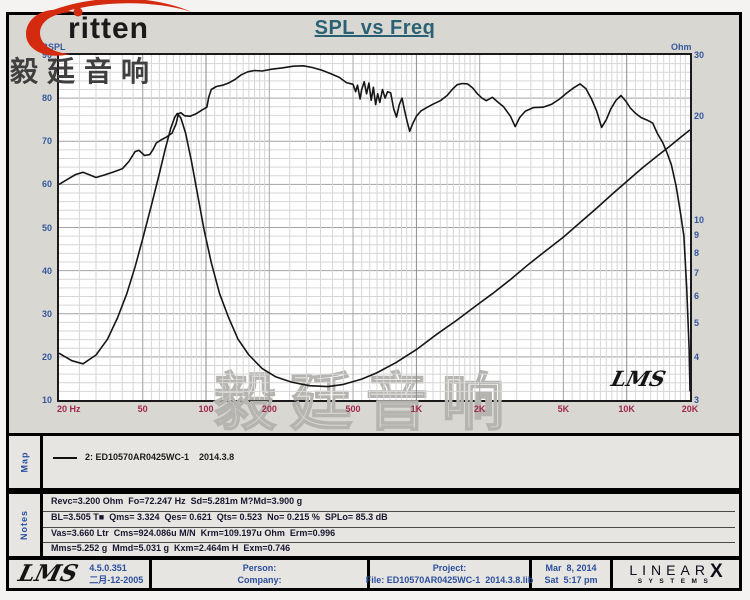 The width and height of the screenshot is (750, 600). I want to click on linearx-brand-text: LINEAR, so click(669, 569).